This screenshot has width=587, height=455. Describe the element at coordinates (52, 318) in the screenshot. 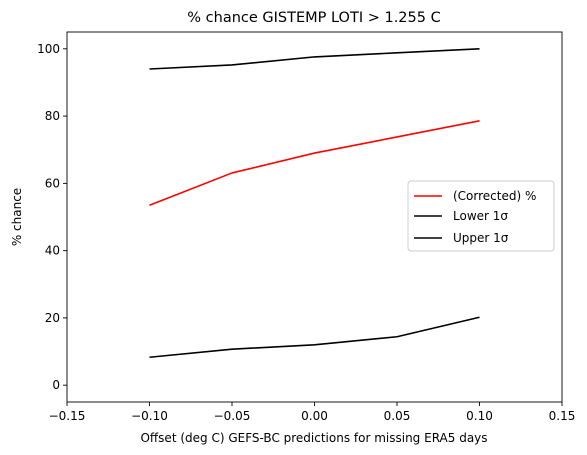

I see `y-tick-label: 20` at that location.